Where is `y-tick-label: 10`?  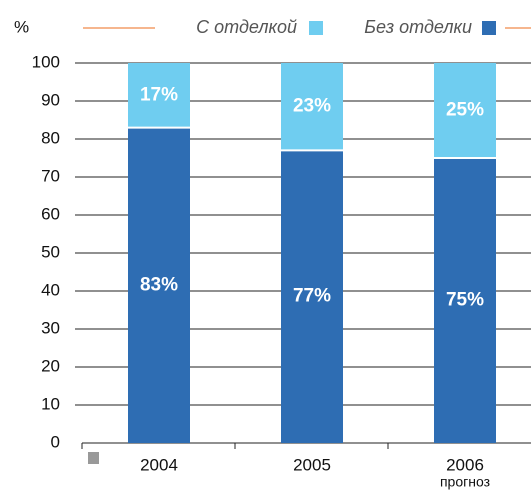 y-tick-label: 10 is located at coordinates (50, 403).